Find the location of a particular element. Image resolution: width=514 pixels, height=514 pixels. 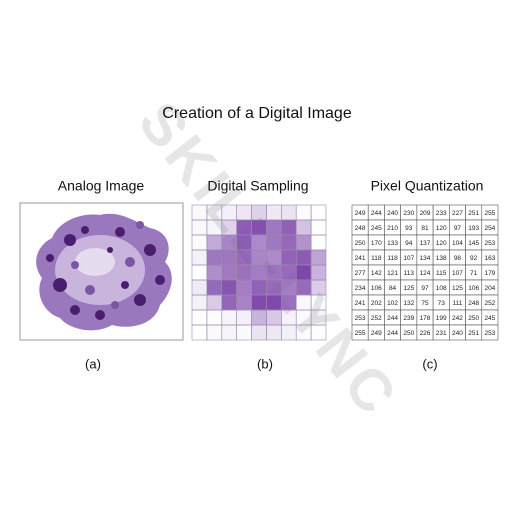

pixel-value: 204 is located at coordinates (489, 288).